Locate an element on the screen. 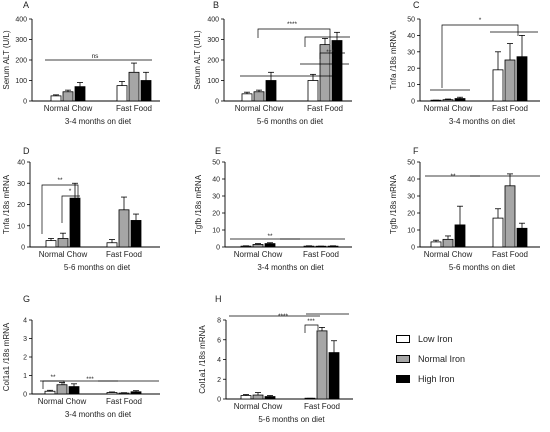 This screenshot has height=432, width=550. panel-a-label: A is located at coordinates (26, 5).